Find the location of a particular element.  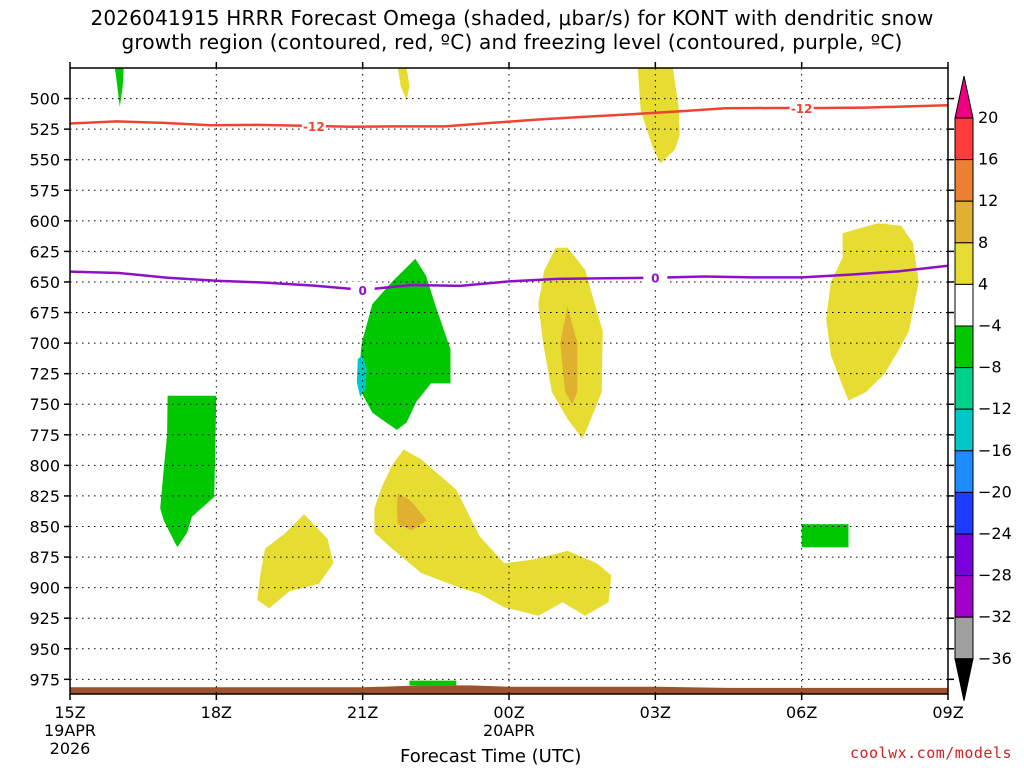

colorbar-label-1: 16 is located at coordinates (988, 159).